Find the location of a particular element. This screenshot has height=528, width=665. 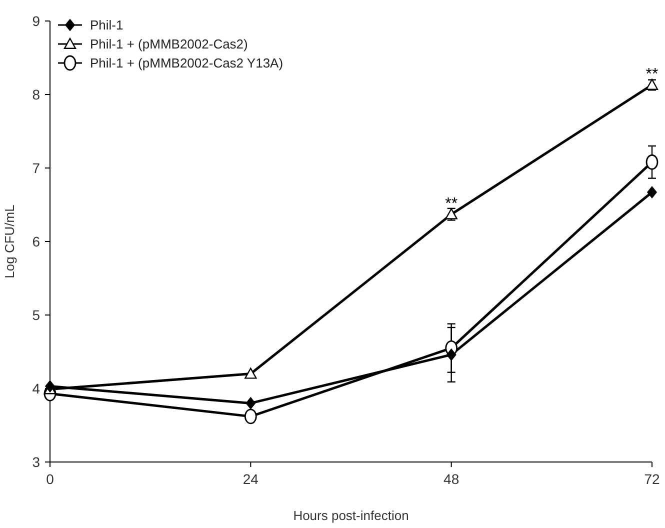

x-tick-label: 48 is located at coordinates (452, 479).